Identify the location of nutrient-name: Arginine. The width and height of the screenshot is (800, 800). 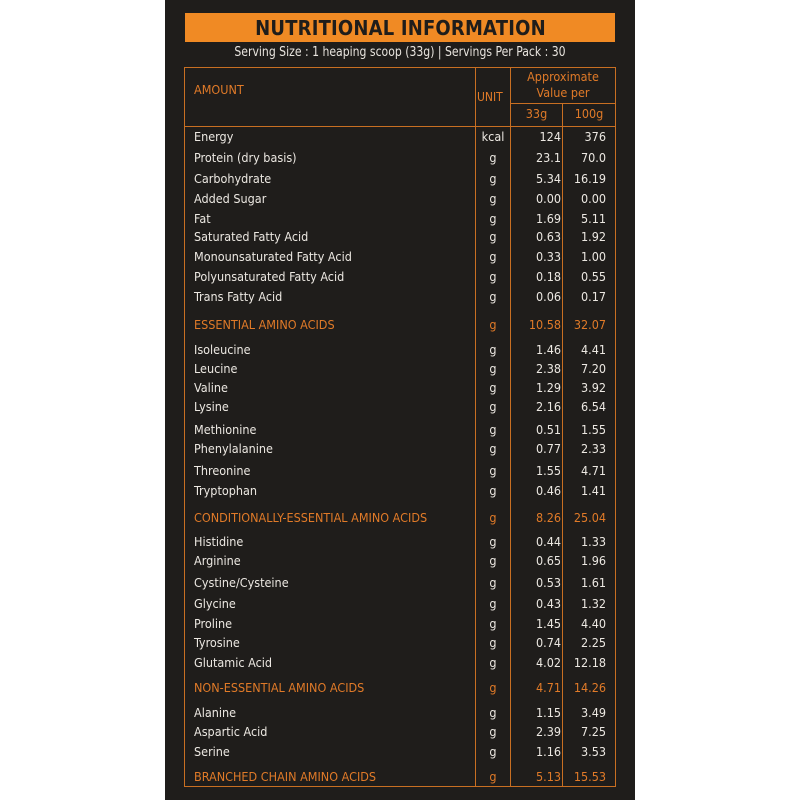
(217, 560).